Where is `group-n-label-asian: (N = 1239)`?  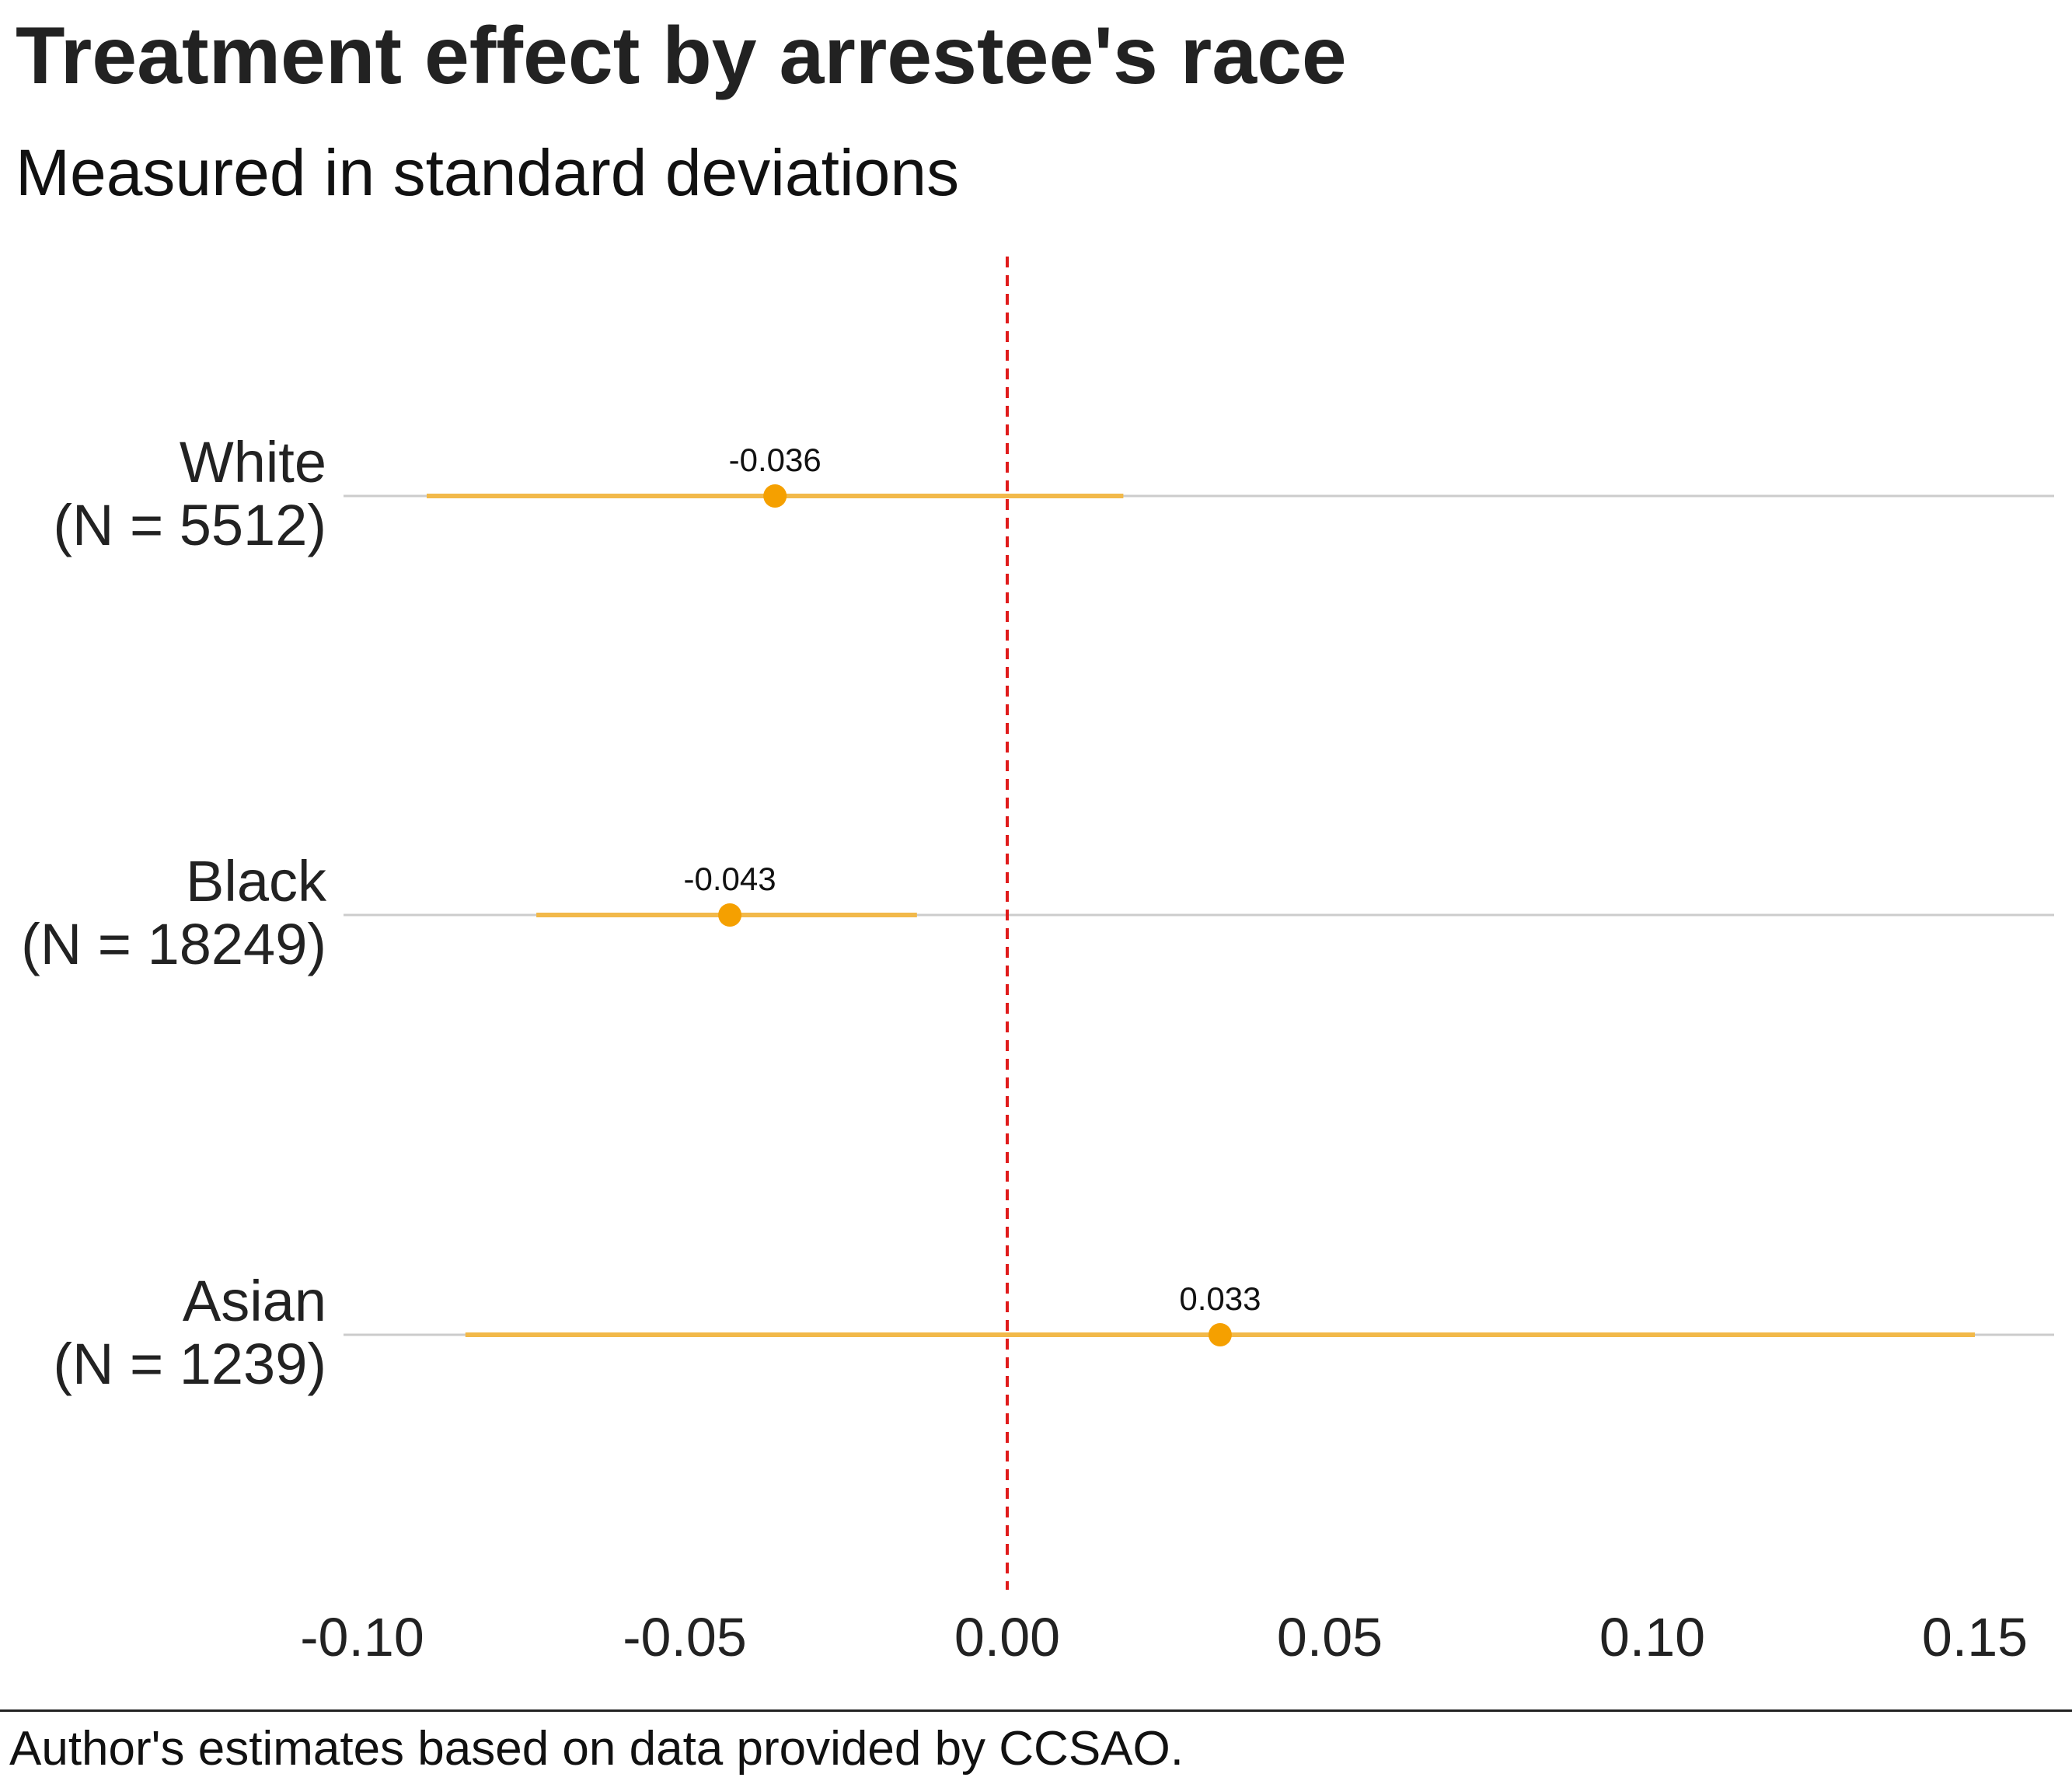 group-n-label-asian: (N = 1239) is located at coordinates (189, 1364).